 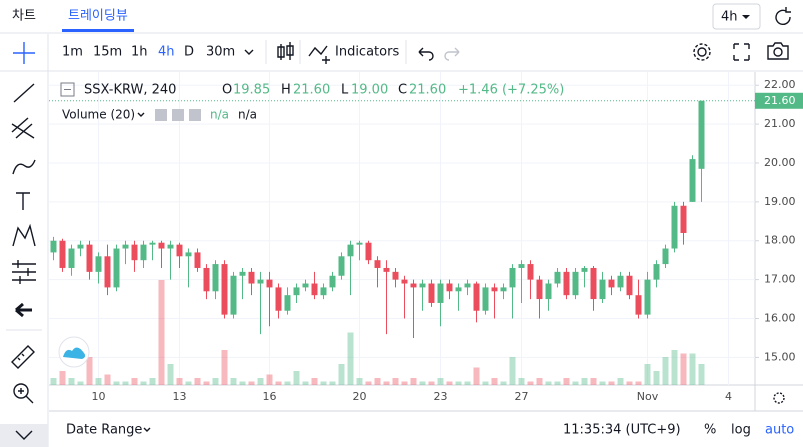 I want to click on interval: 15m, so click(x=107, y=52).